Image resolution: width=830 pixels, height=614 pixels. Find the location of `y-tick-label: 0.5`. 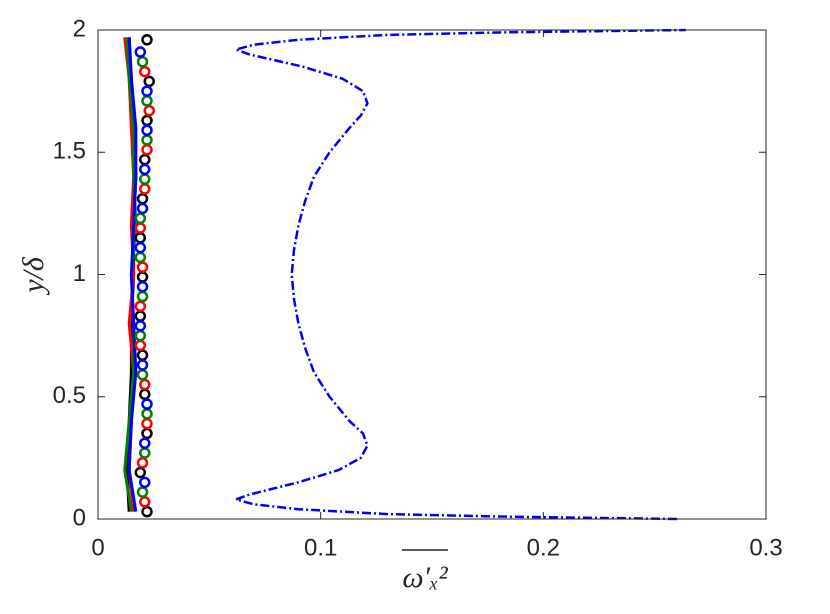

y-tick-label: 0.5 is located at coordinates (69, 395).